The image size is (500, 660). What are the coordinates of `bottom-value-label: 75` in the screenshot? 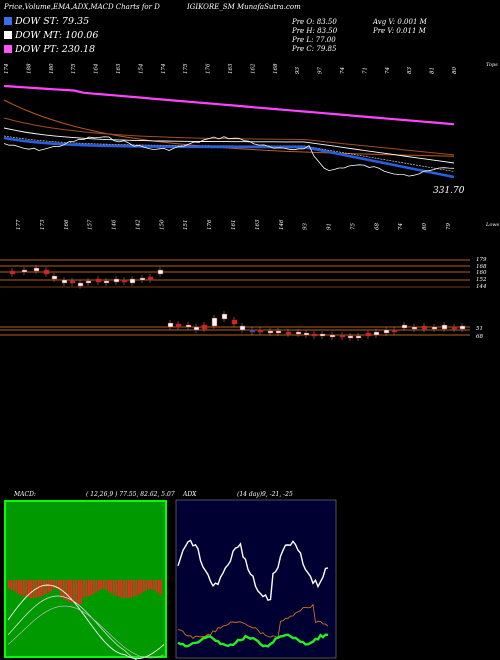 It's located at (353, 226).